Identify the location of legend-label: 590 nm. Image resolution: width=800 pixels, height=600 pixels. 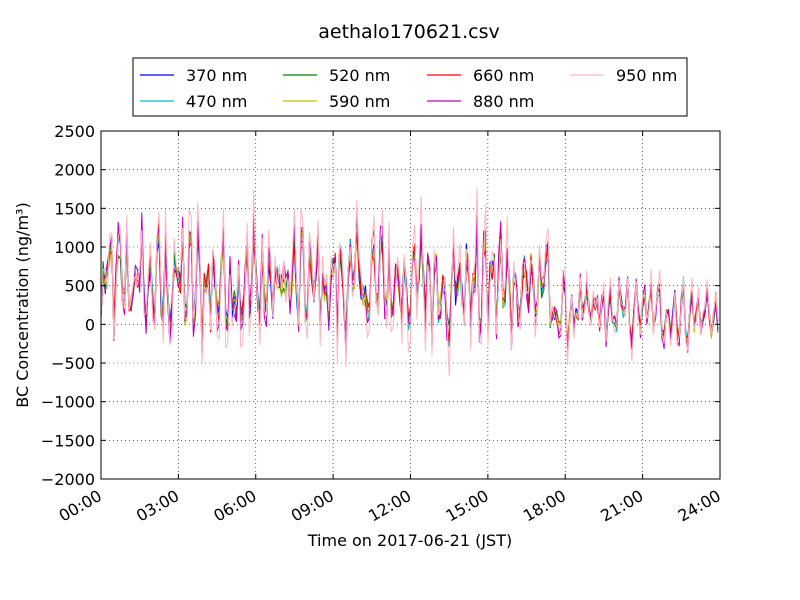
(359, 101).